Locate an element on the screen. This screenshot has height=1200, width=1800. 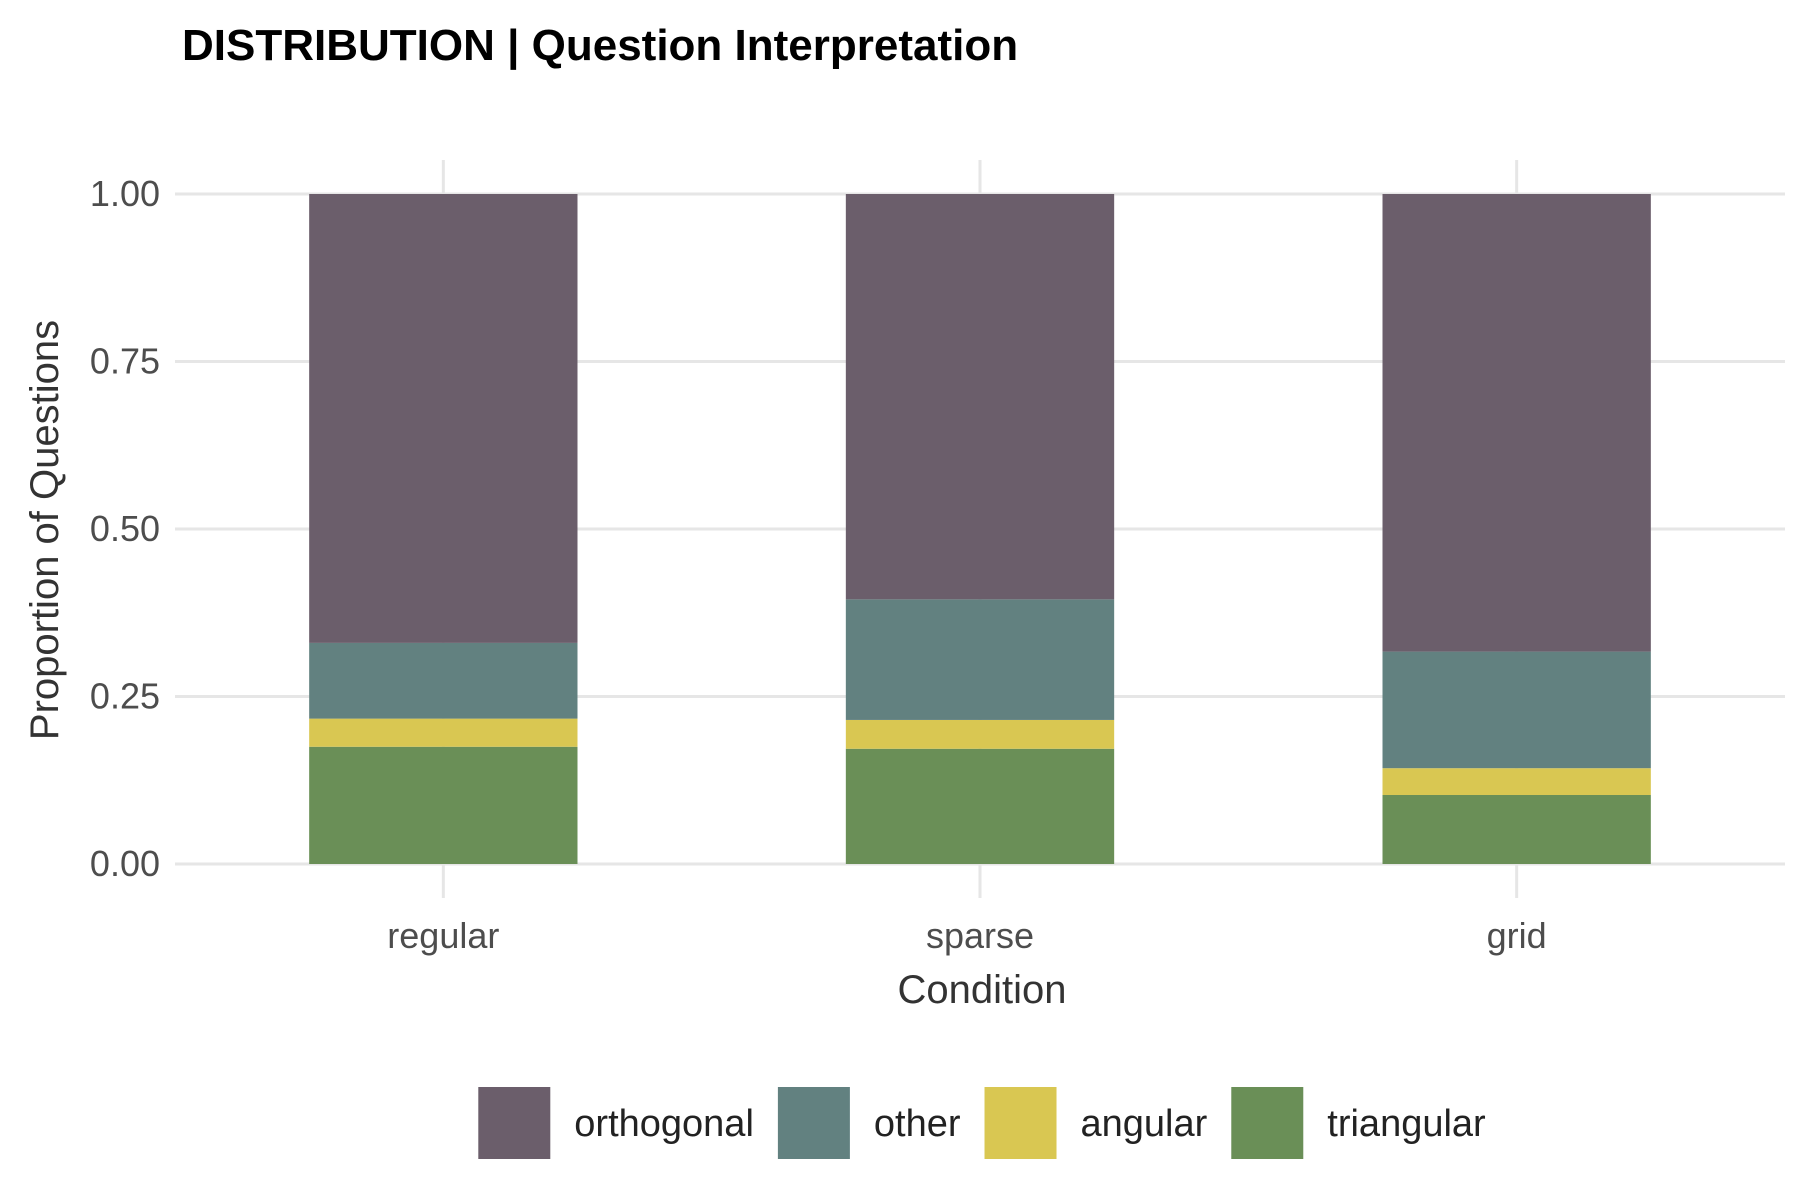
y-tick-label: 1.00 is located at coordinates (125, 193).